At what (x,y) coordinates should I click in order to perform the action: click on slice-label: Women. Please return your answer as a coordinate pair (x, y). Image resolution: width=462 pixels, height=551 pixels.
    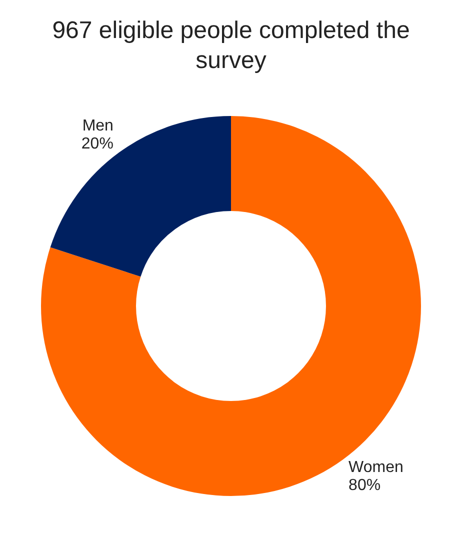
    Looking at the image, I should click on (376, 467).